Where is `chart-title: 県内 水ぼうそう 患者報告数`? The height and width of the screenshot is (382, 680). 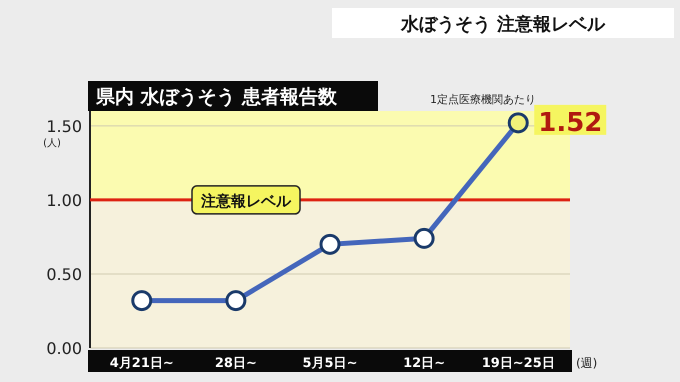
chart-title: 県内 水ぼうそう 患者報告数 is located at coordinates (216, 97).